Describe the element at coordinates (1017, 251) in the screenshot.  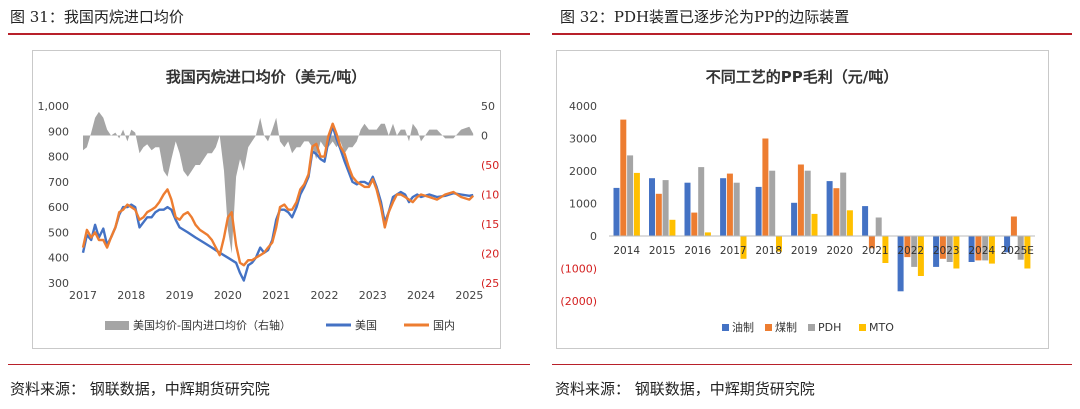
I see `category-label: 2025E` at that location.